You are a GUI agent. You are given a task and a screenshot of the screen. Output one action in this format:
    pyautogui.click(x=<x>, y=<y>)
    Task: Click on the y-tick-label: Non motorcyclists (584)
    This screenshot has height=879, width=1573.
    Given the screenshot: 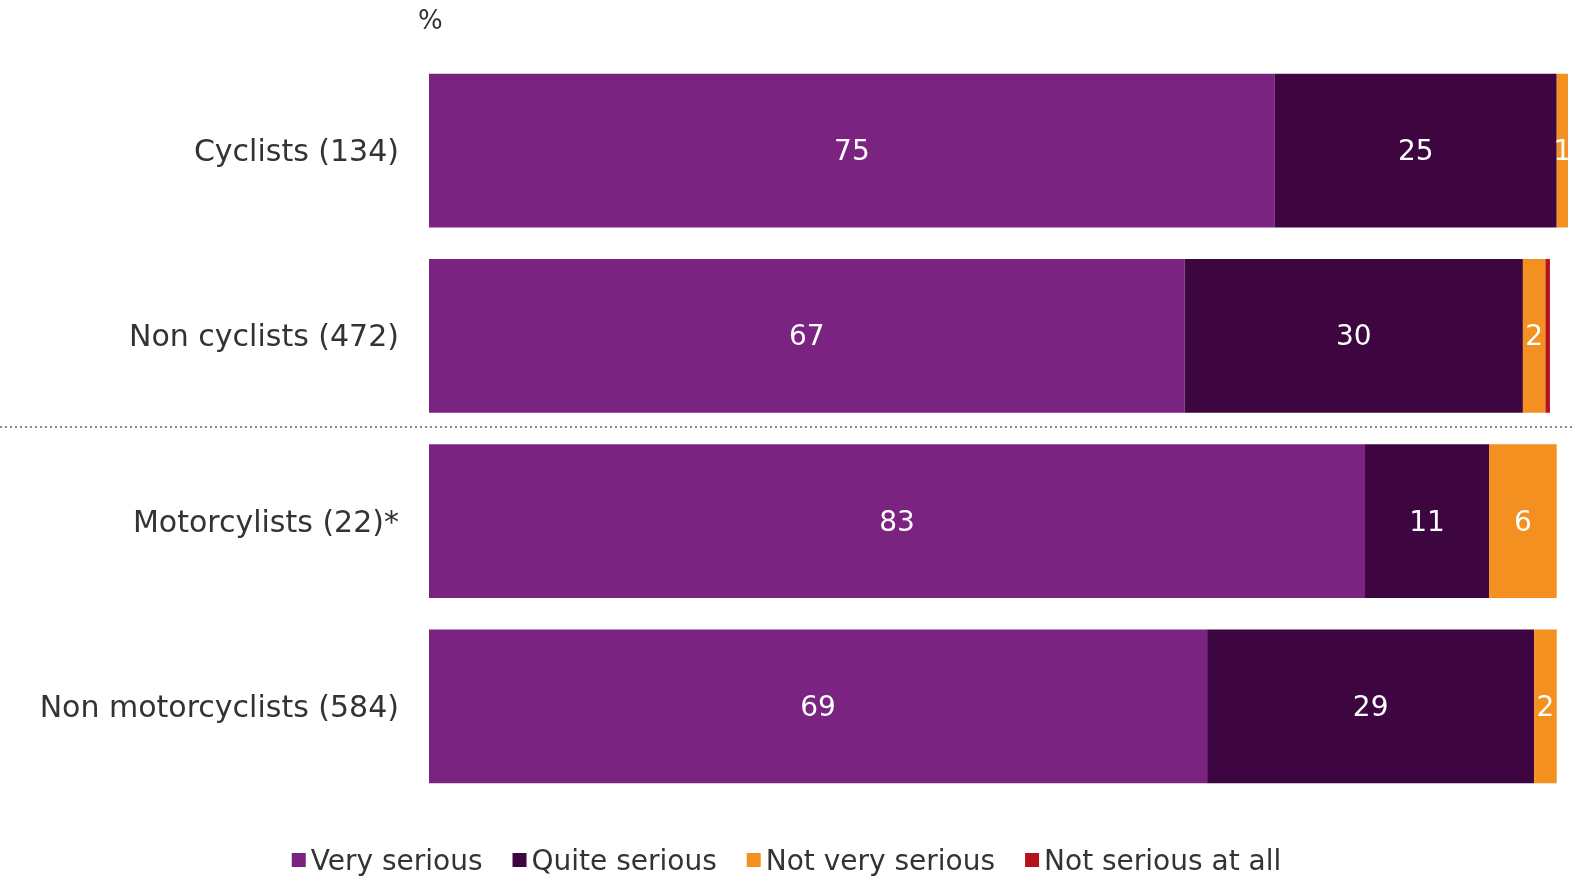 What is the action you would take?
    pyautogui.click(x=219, y=706)
    